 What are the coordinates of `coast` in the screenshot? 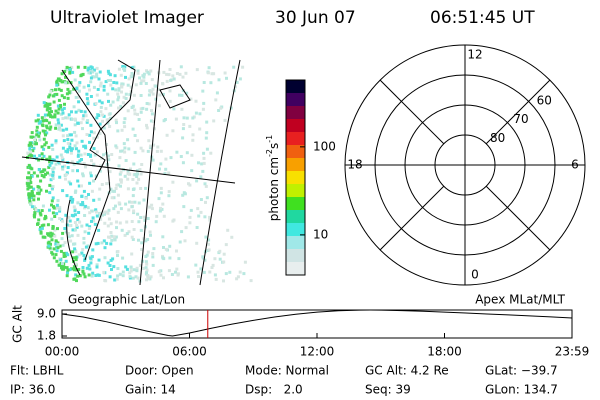 It's located at (112, 120).